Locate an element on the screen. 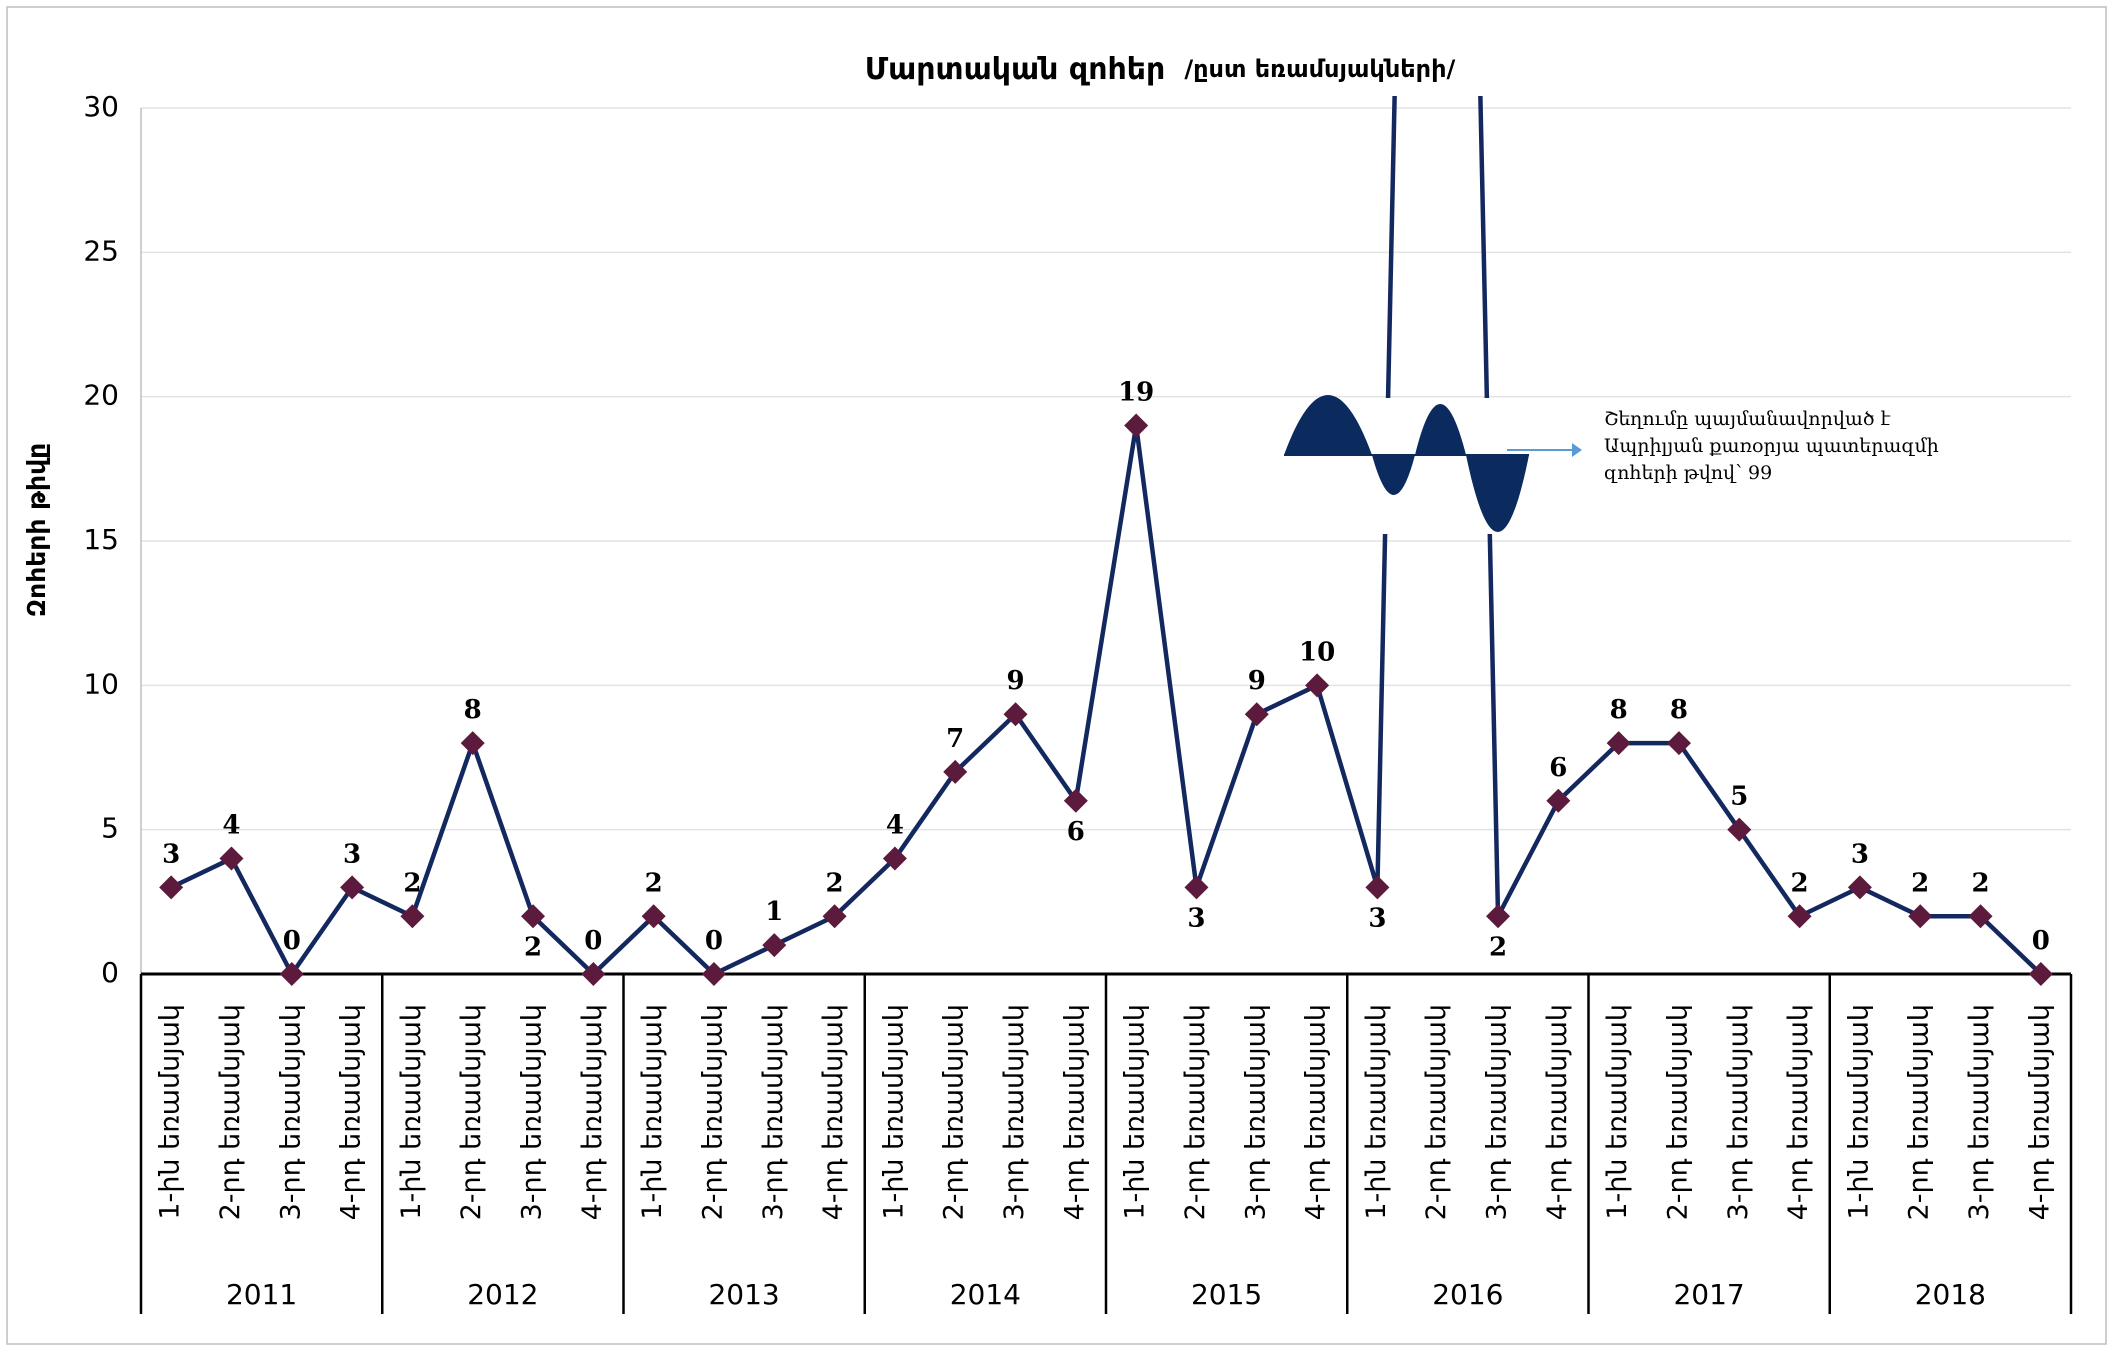  year-label: 2013 is located at coordinates (743, 1294).